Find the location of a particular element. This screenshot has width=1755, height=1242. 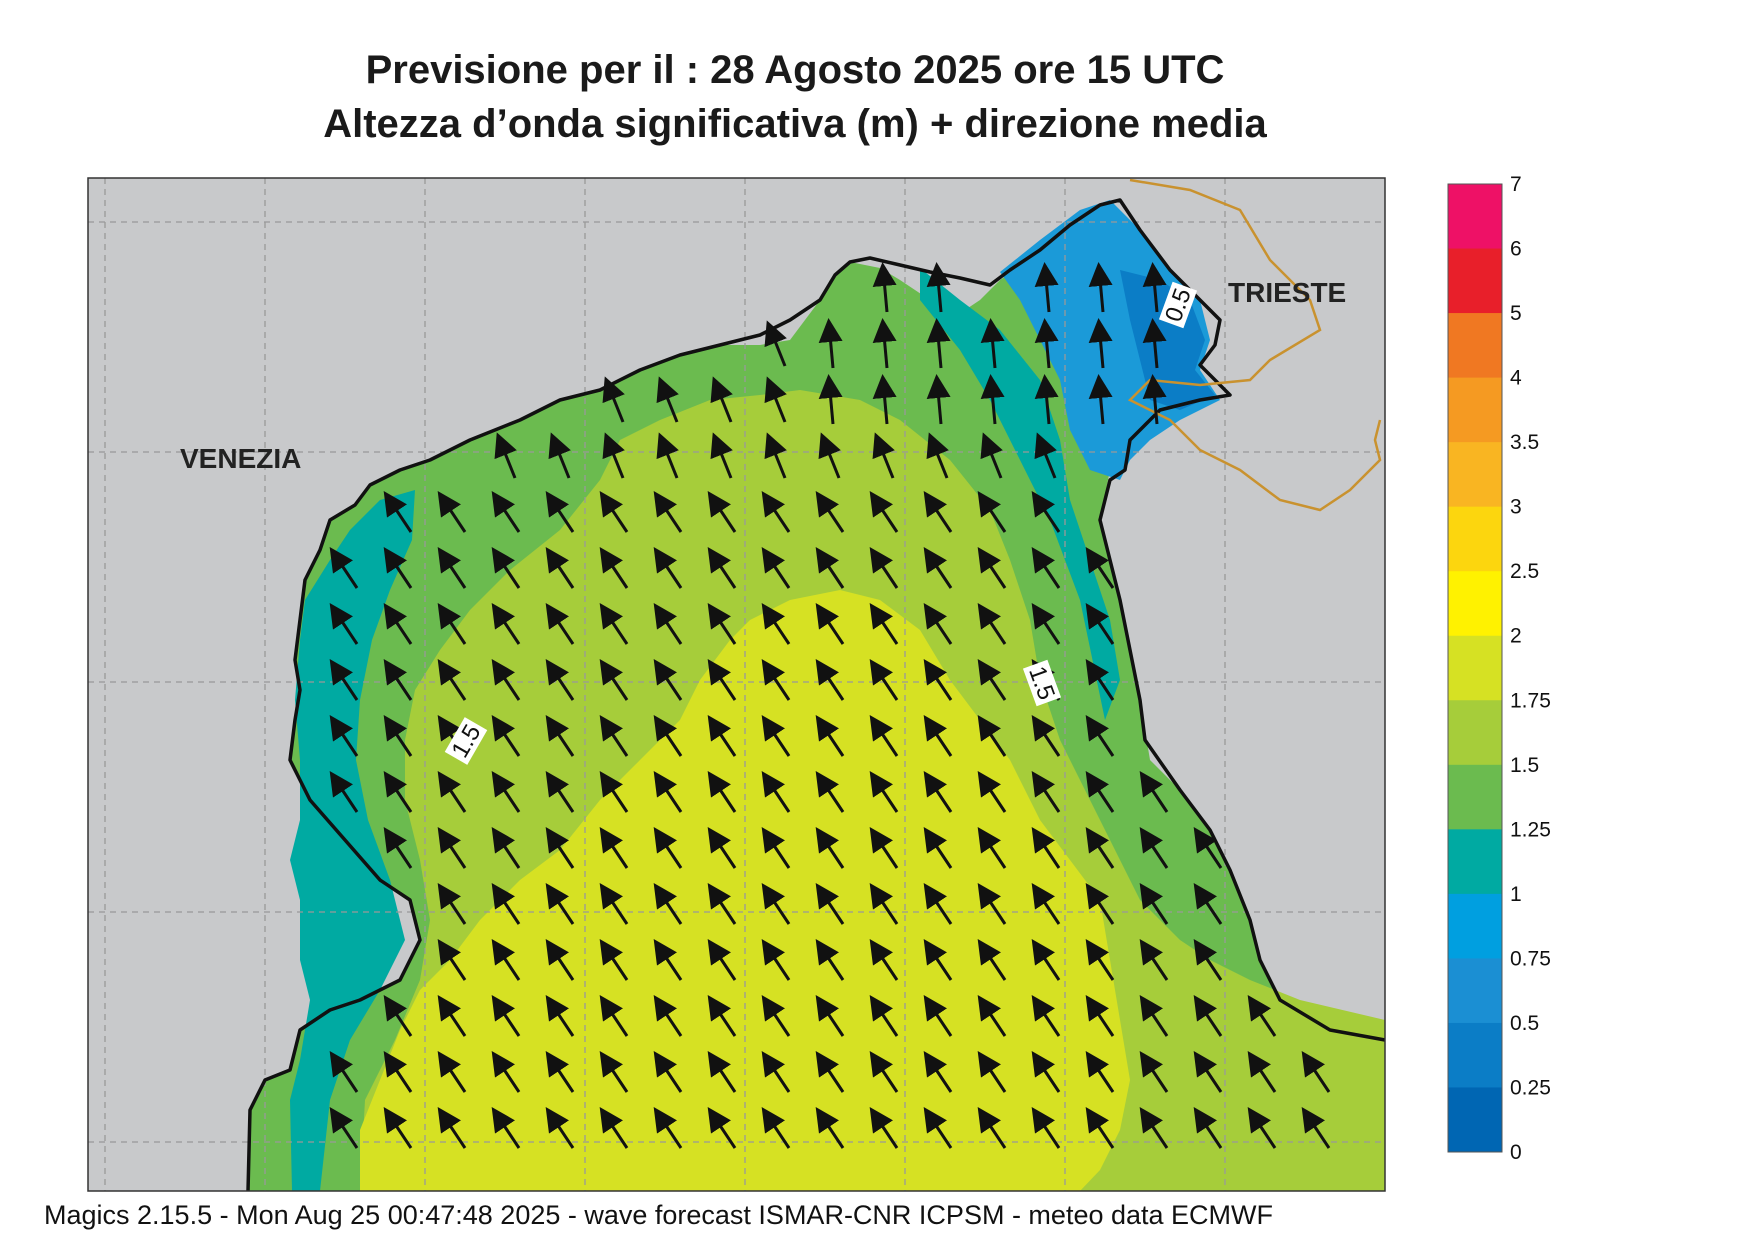

colorbar: 7 6 5 4 3.5 3 2.5 2 1.75 1.5 1.25 1 0.75 0.5 0.25 0 is located at coordinates (1499, 668).